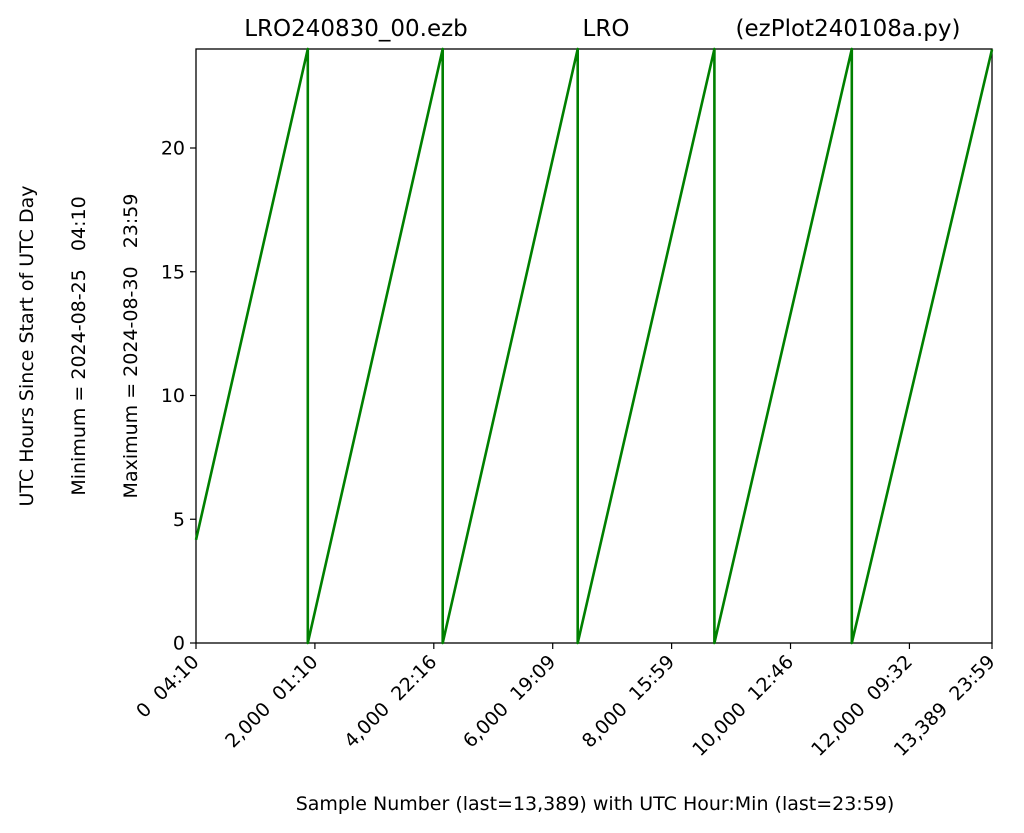 Image resolution: width=1024 pixels, height=833 pixels. Describe the element at coordinates (509, 701) in the screenshot. I see `x-tick-label: 6,000 19:09` at that location.